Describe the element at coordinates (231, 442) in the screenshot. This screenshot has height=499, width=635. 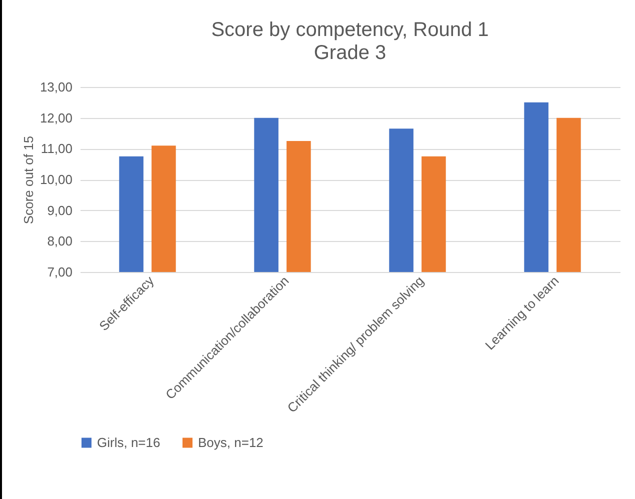
I see `legend-label: Boys, n=12` at that location.